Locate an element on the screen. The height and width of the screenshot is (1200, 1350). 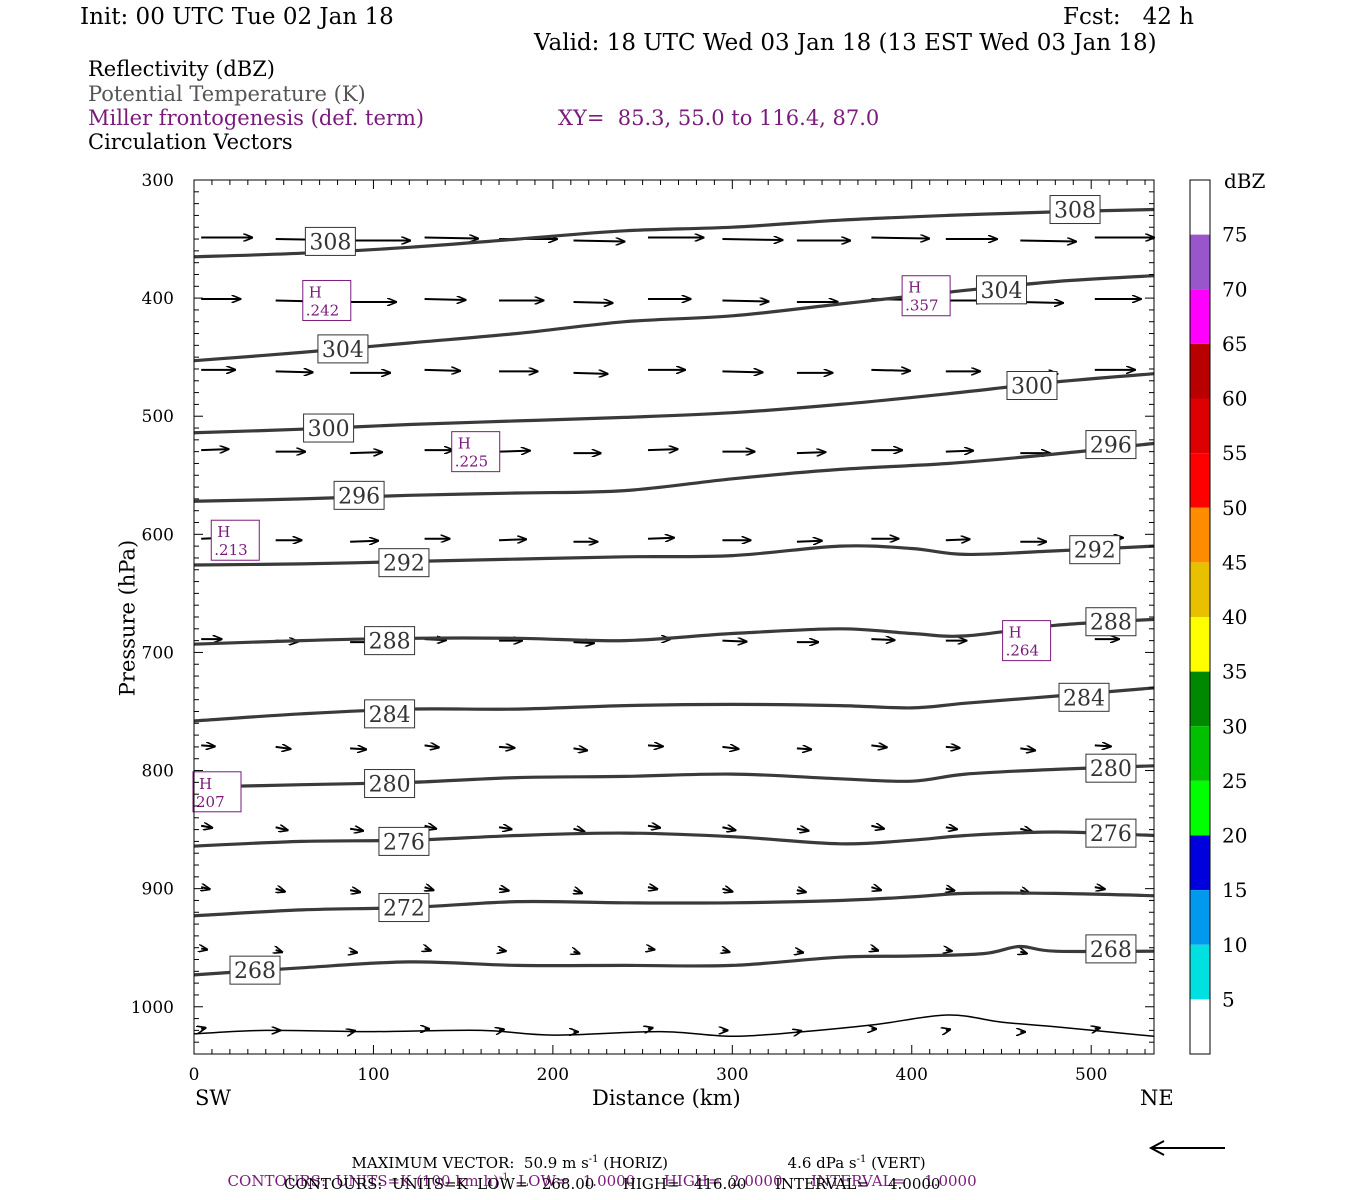
colorbar-tick-label: 65 is located at coordinates (1234, 344).